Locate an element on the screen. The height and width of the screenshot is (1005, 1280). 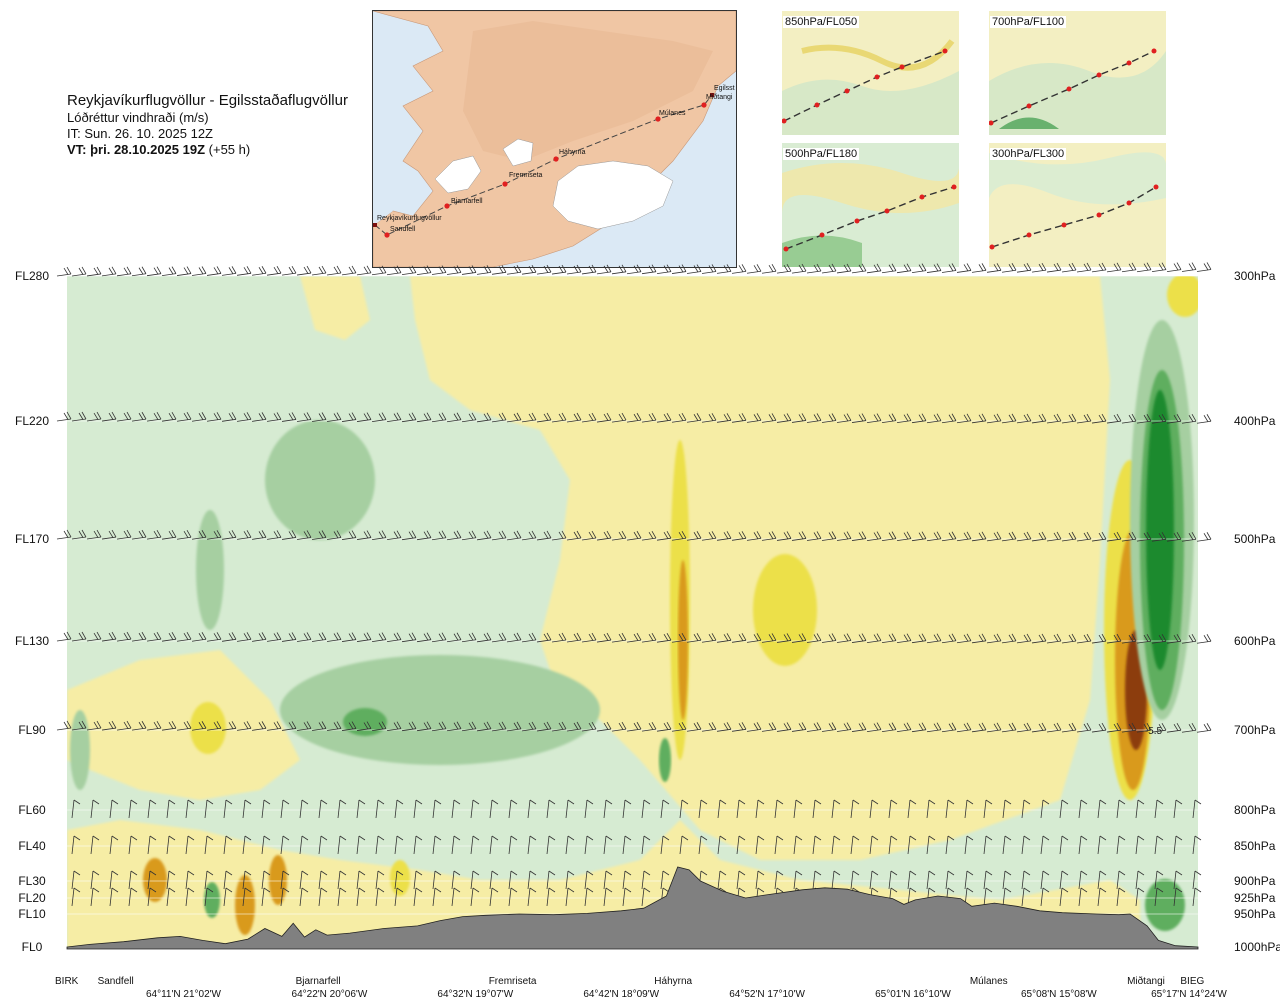
map-label-egilsstadir: Egilsst is located at coordinates (724, 88).